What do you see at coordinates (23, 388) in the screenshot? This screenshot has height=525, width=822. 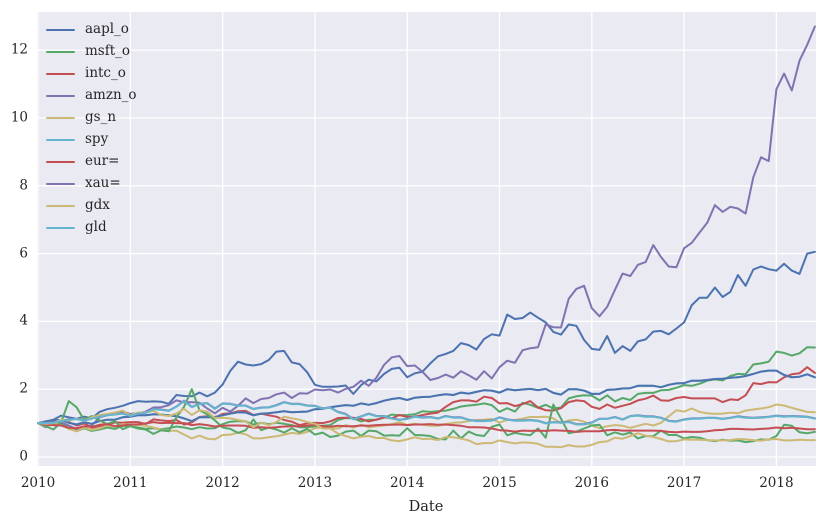 I see `y-tick-label: 2` at bounding box center [23, 388].